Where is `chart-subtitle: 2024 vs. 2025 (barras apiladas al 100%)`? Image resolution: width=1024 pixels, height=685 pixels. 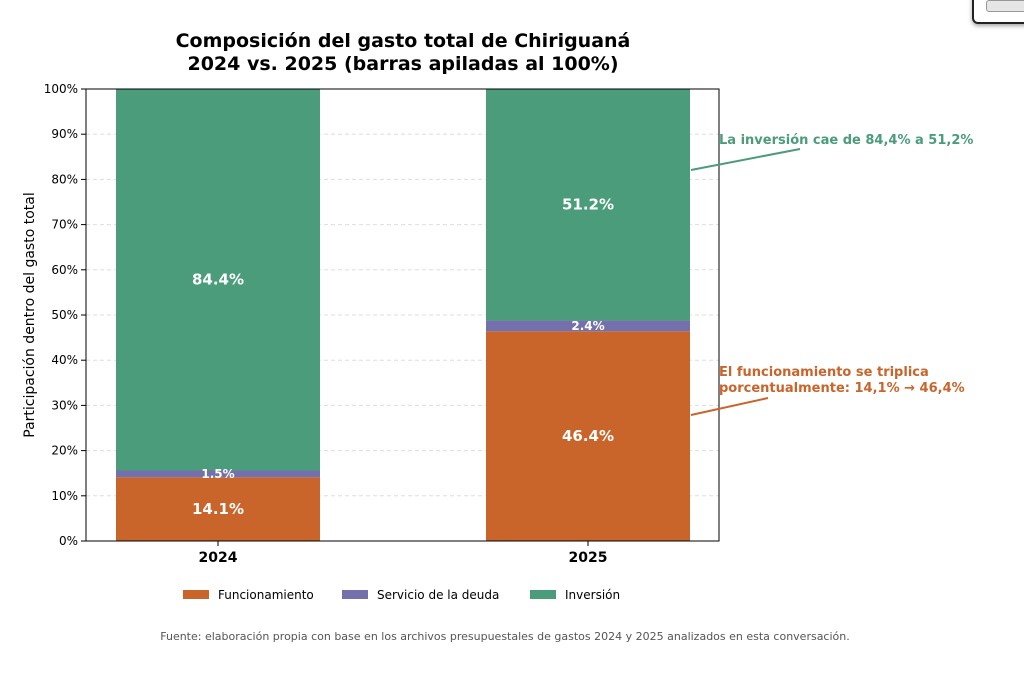 chart-subtitle: 2024 vs. 2025 (barras apiladas al 100%) is located at coordinates (402, 64).